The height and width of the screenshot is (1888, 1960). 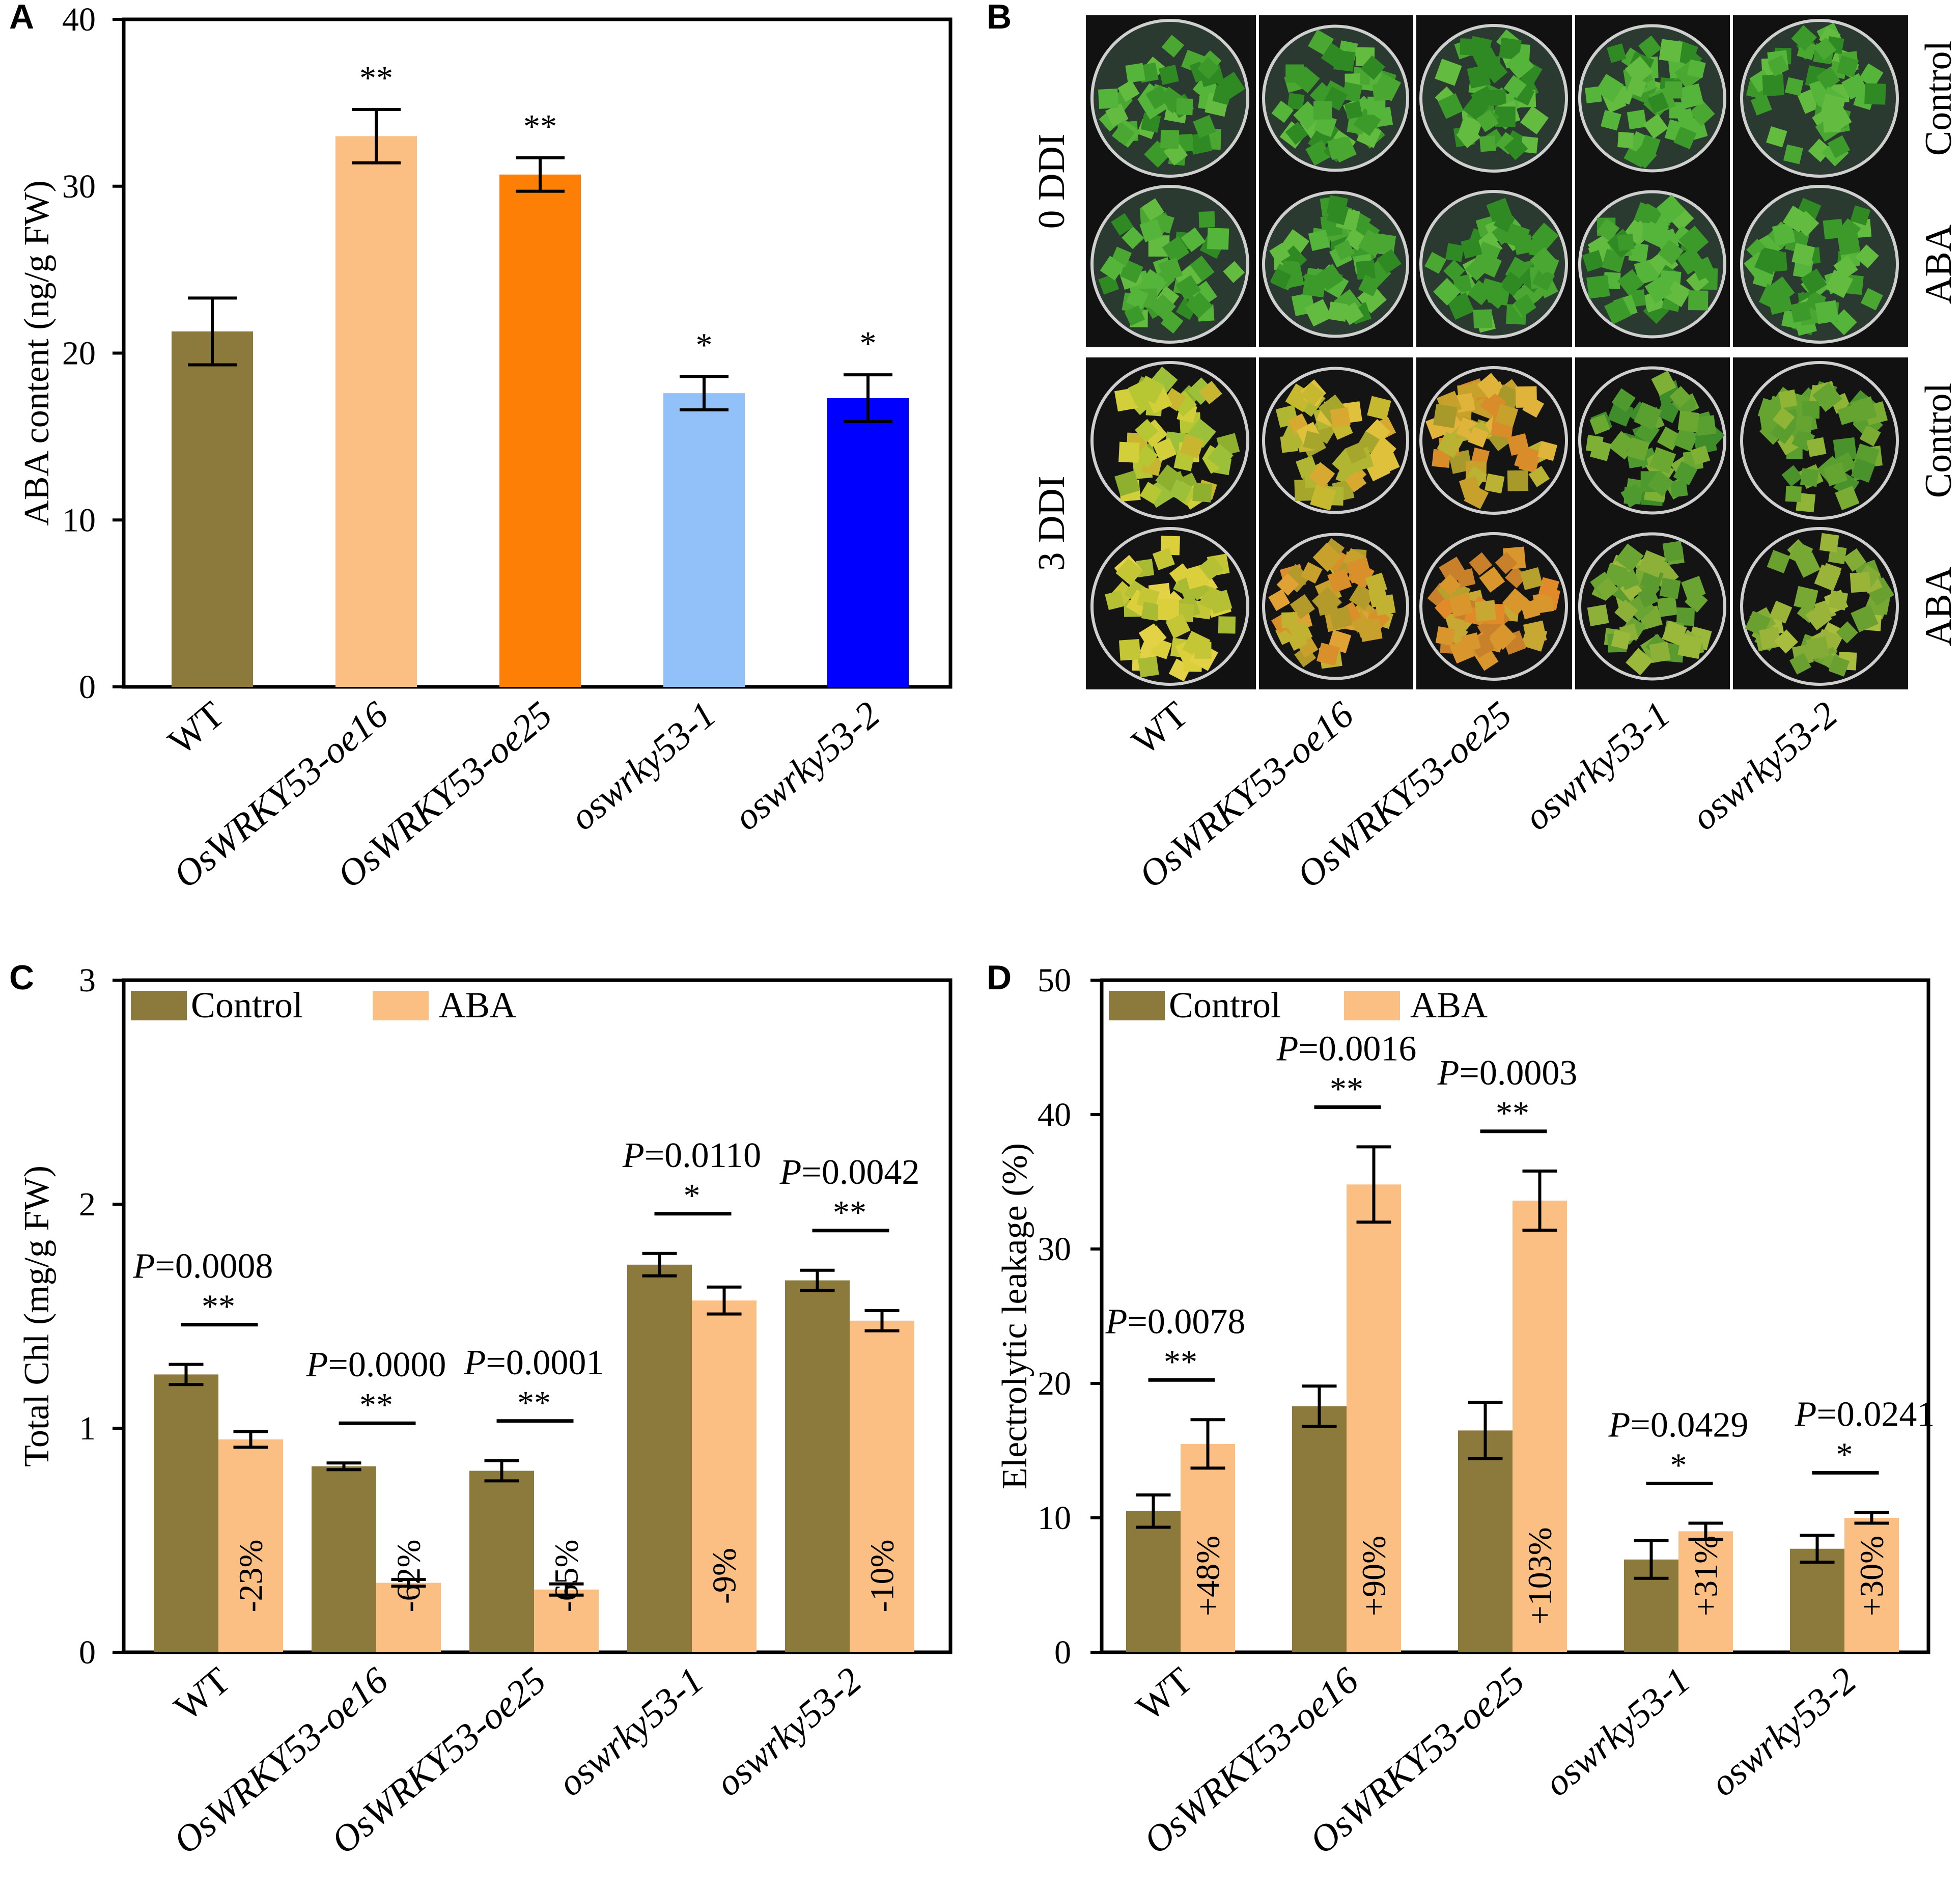 What do you see at coordinates (1208, 1576) in the screenshot?
I see `percent-change-label: +48%` at bounding box center [1208, 1576].